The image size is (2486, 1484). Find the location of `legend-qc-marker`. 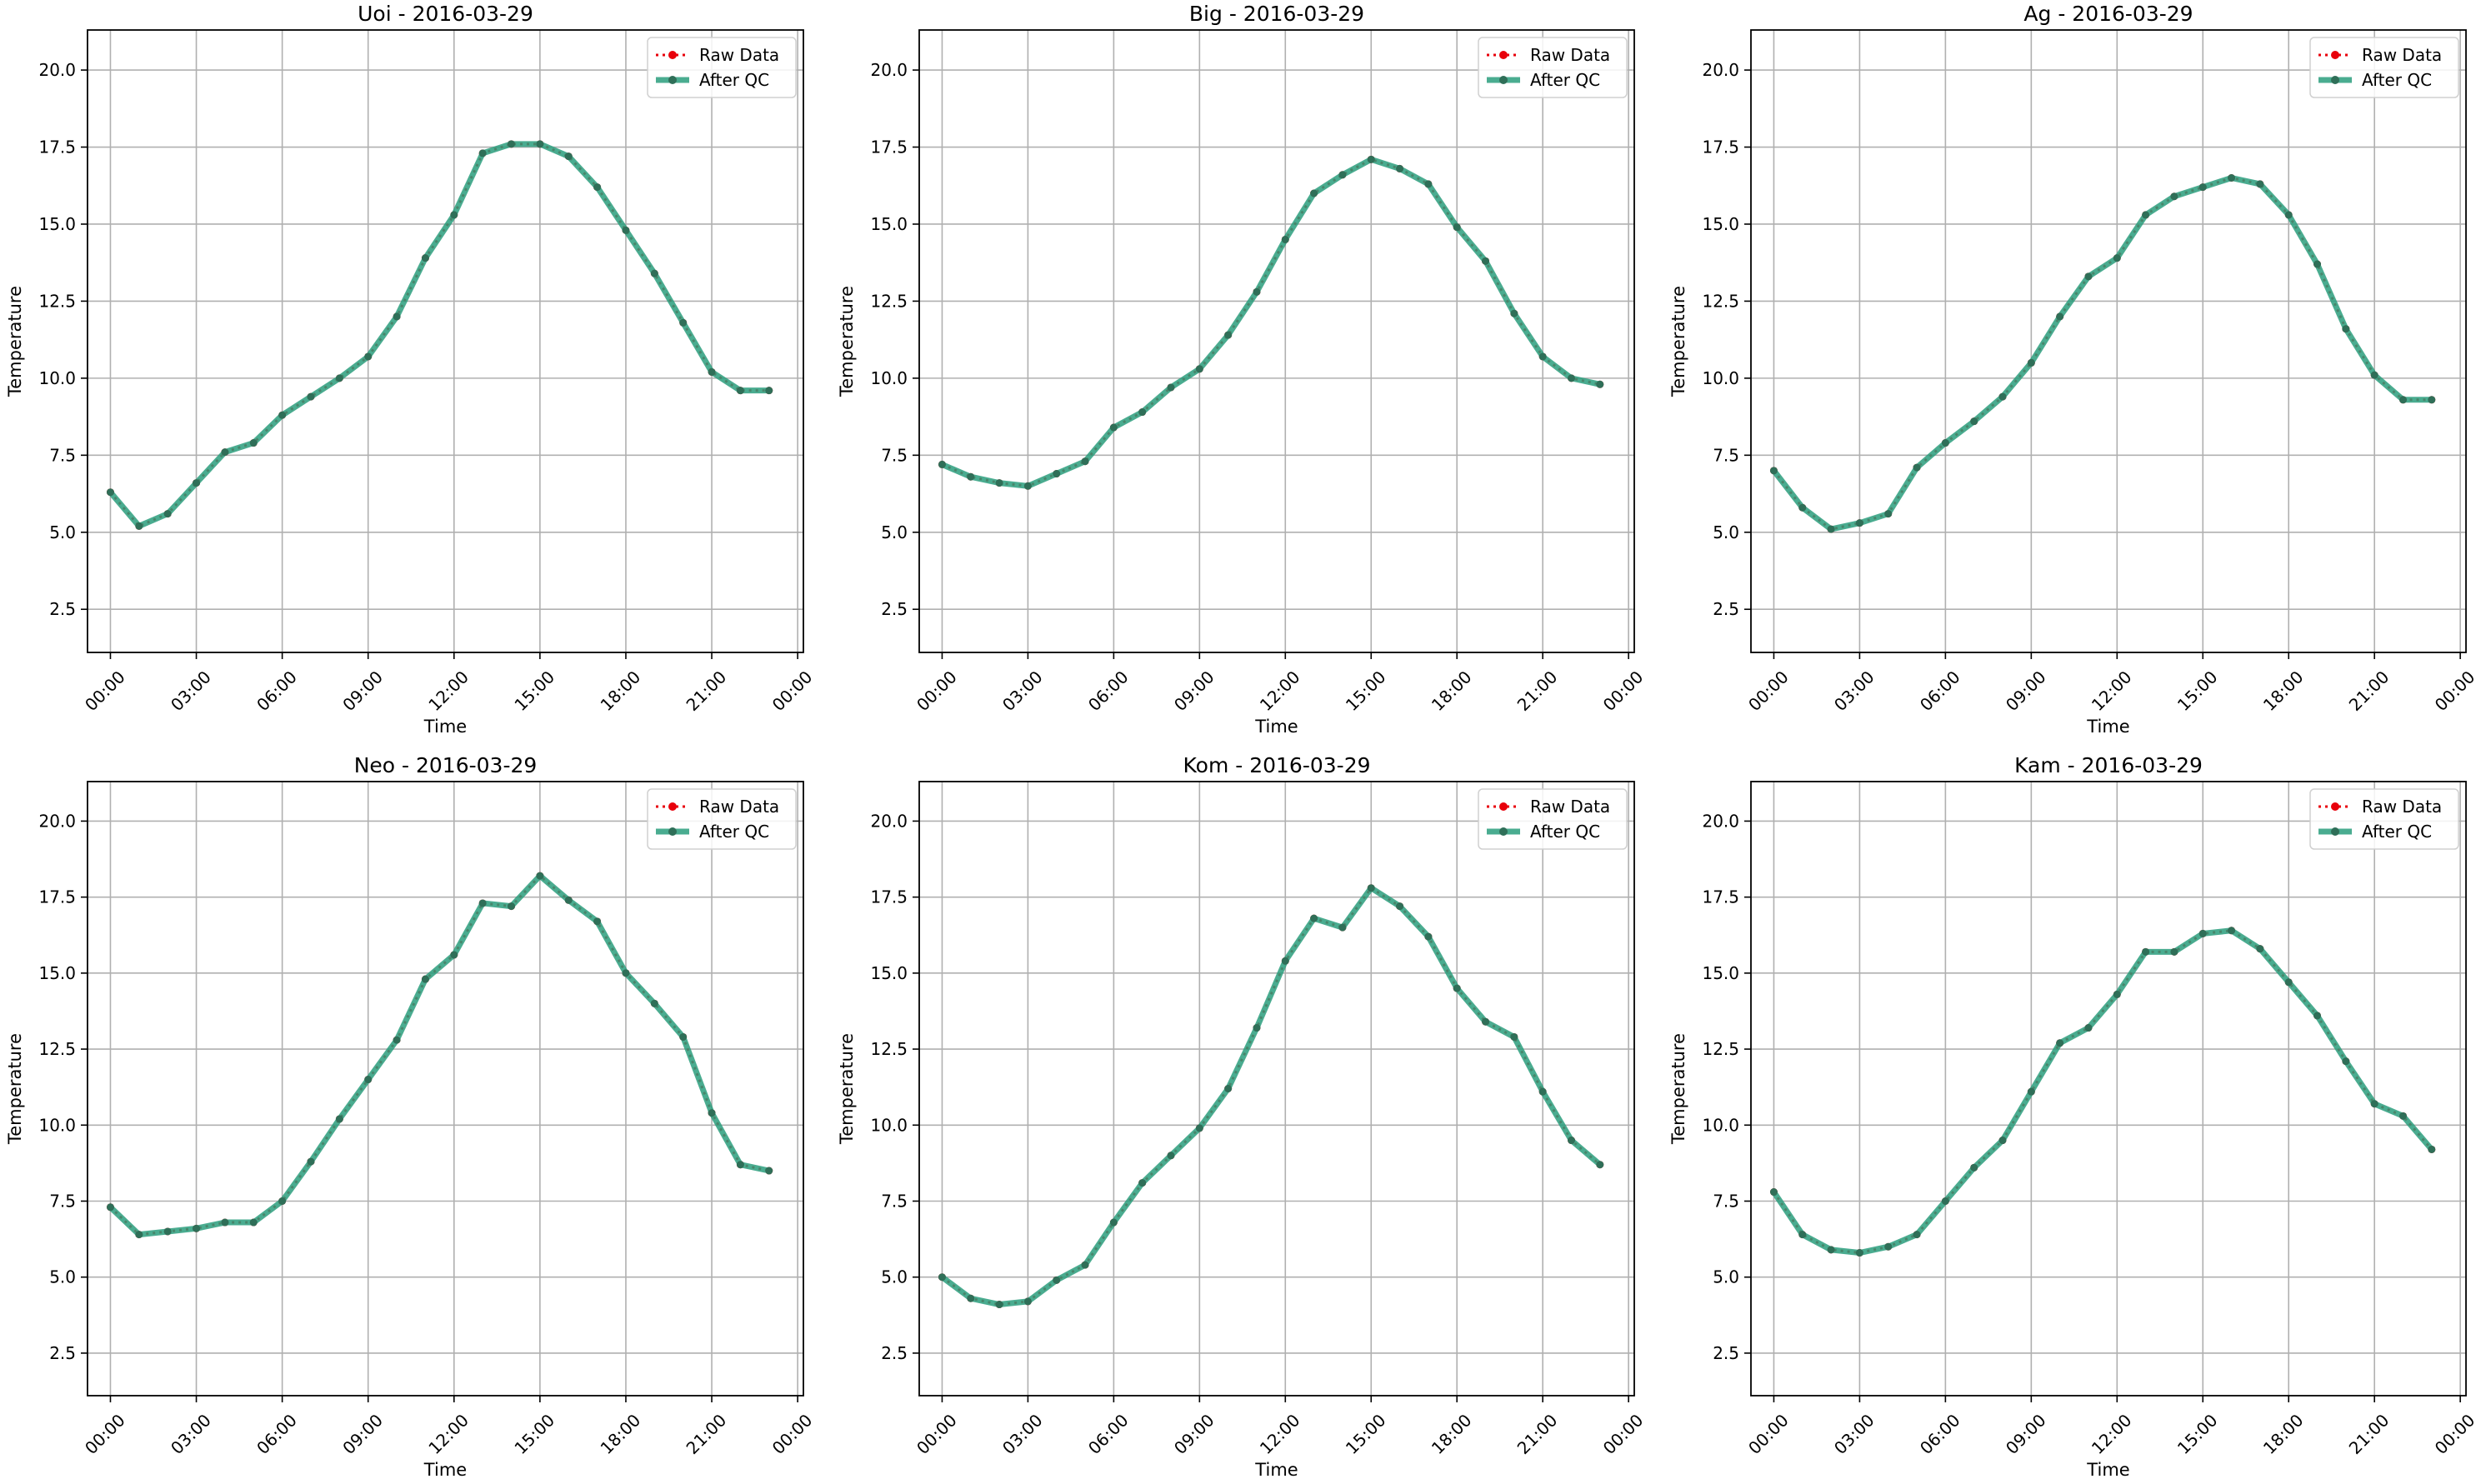

legend-qc-marker is located at coordinates (672, 832).